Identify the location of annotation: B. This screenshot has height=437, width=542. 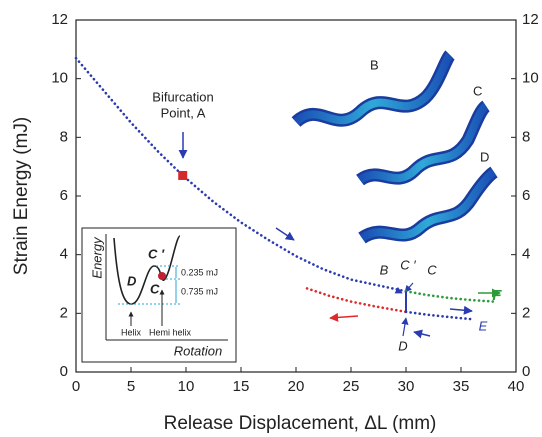
(384, 269).